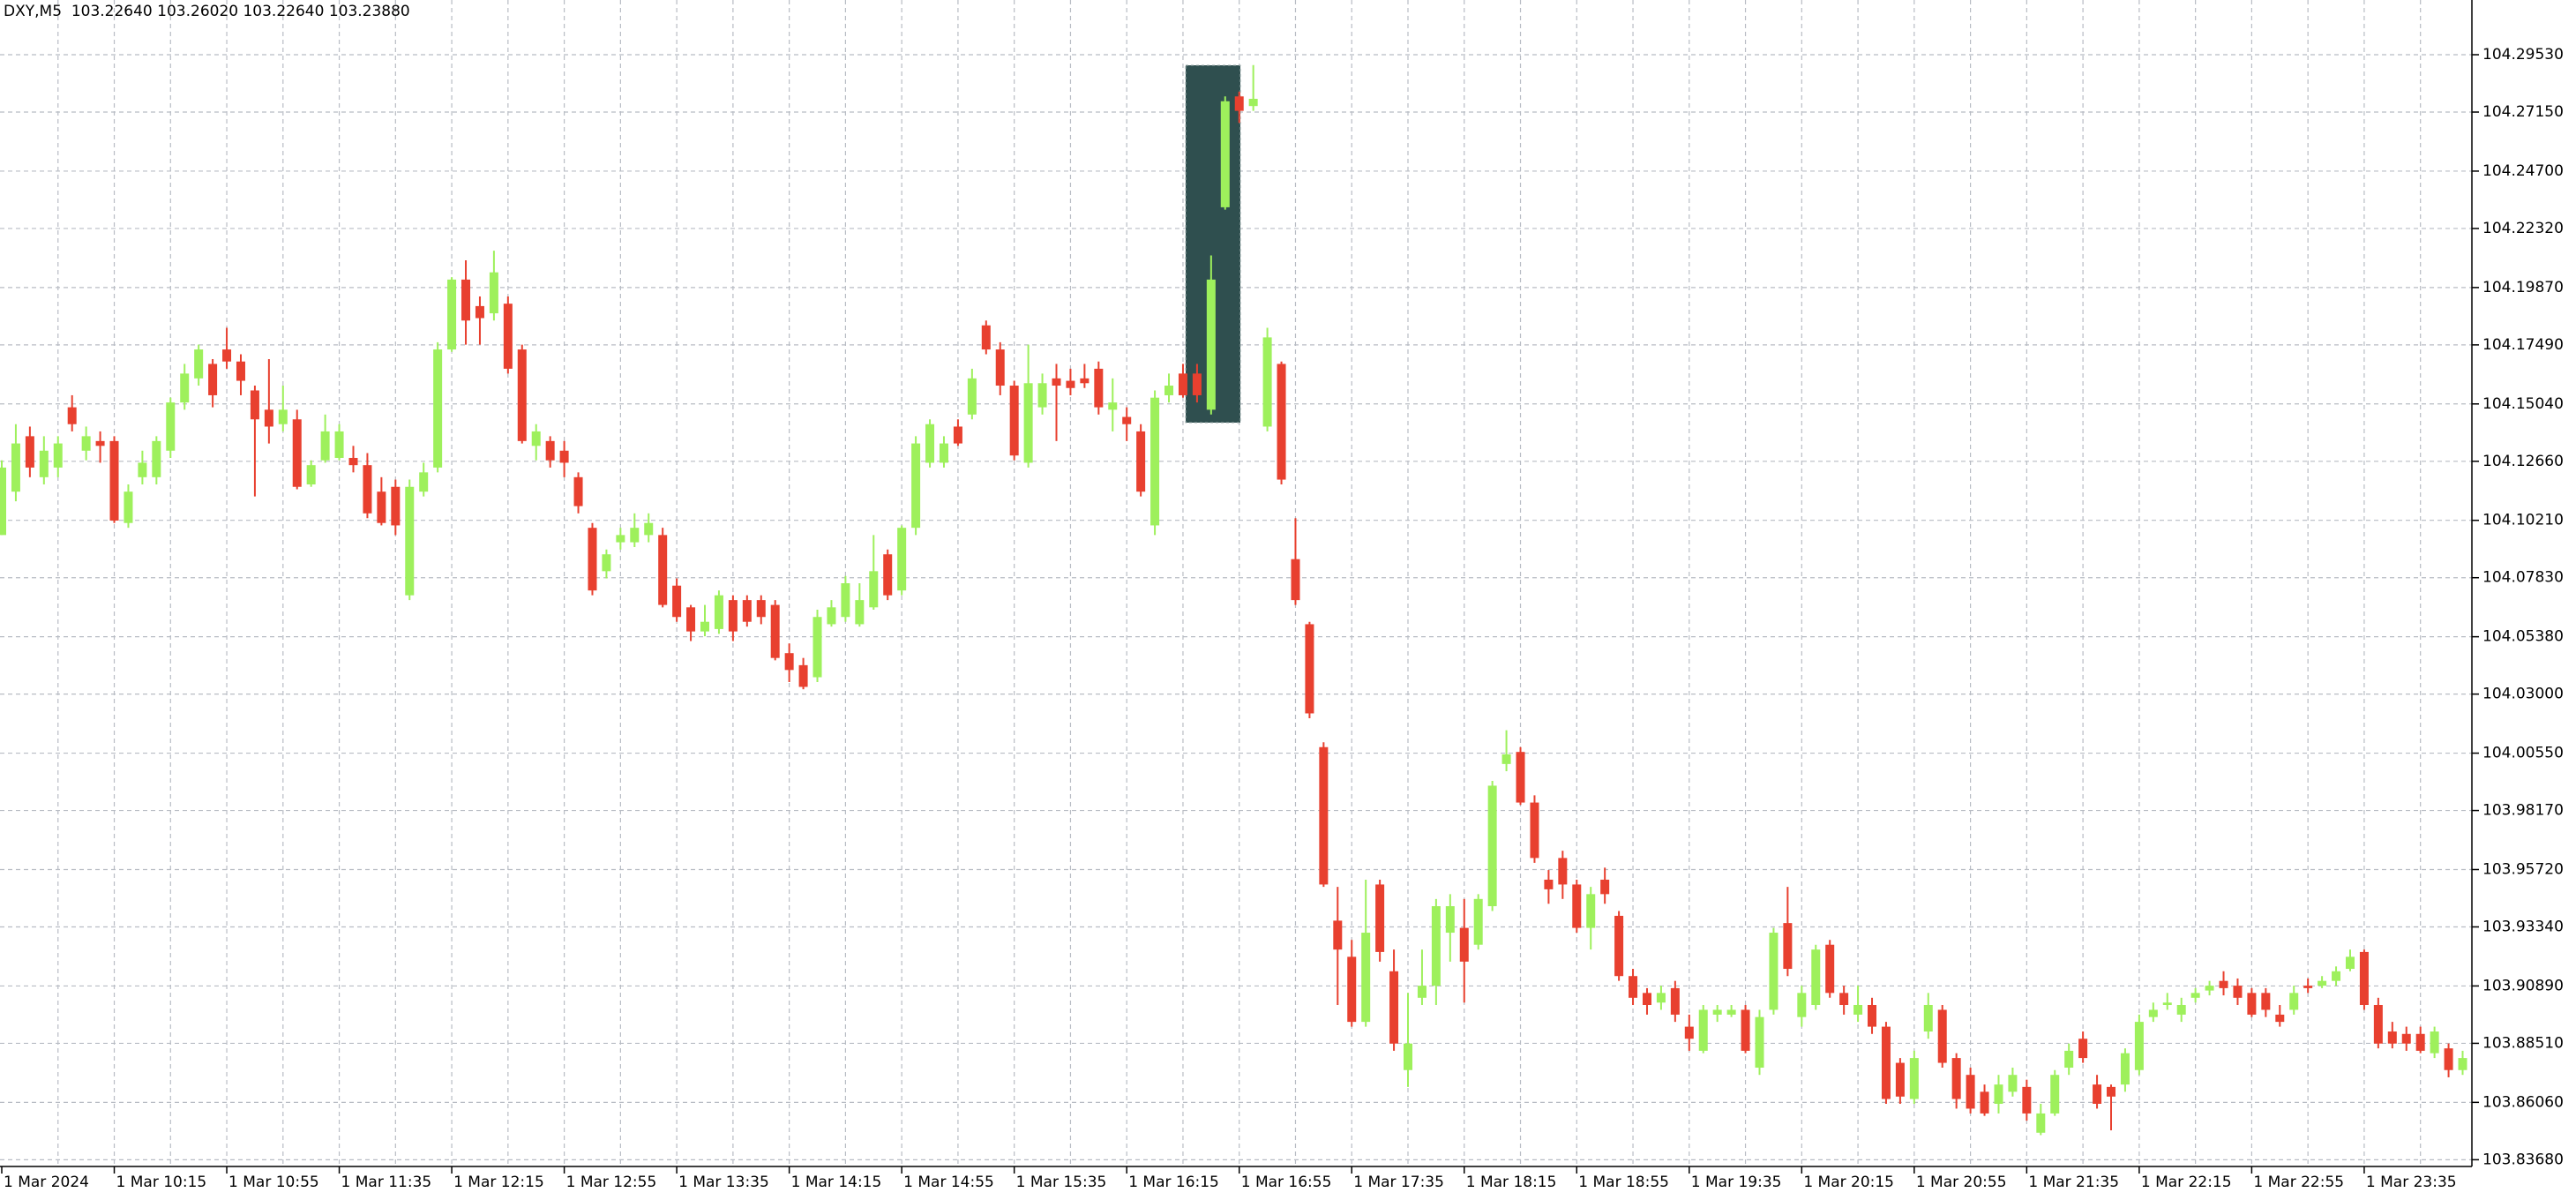 The height and width of the screenshot is (1200, 2576). What do you see at coordinates (2074, 1182) in the screenshot?
I see `x-tick-label: 1 Mar 21:35` at bounding box center [2074, 1182].